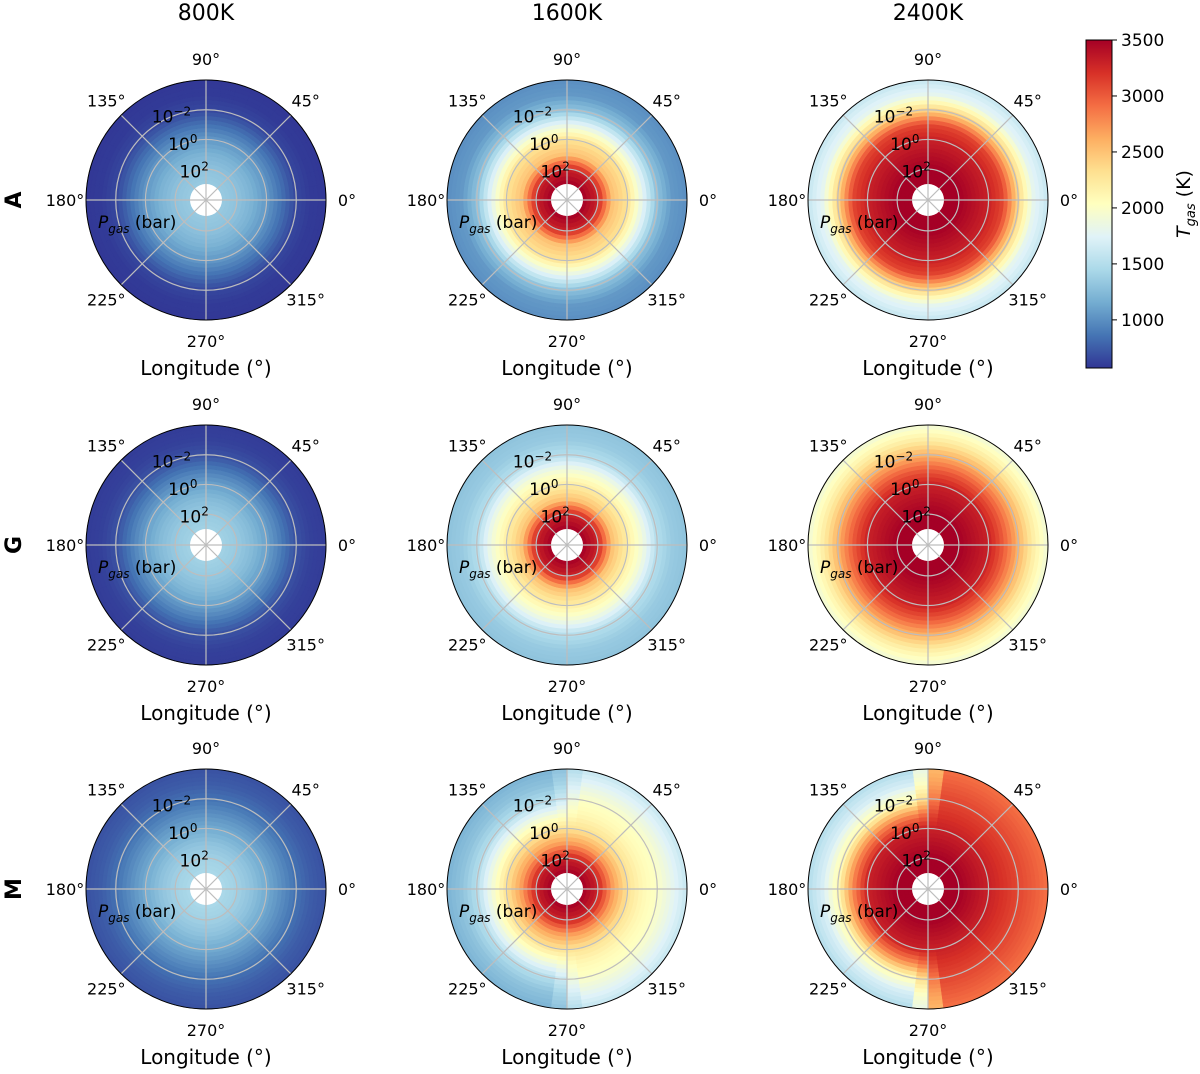 The height and width of the screenshot is (1074, 1200). I want to click on column-title-2400K: 2400K, so click(928, 13).